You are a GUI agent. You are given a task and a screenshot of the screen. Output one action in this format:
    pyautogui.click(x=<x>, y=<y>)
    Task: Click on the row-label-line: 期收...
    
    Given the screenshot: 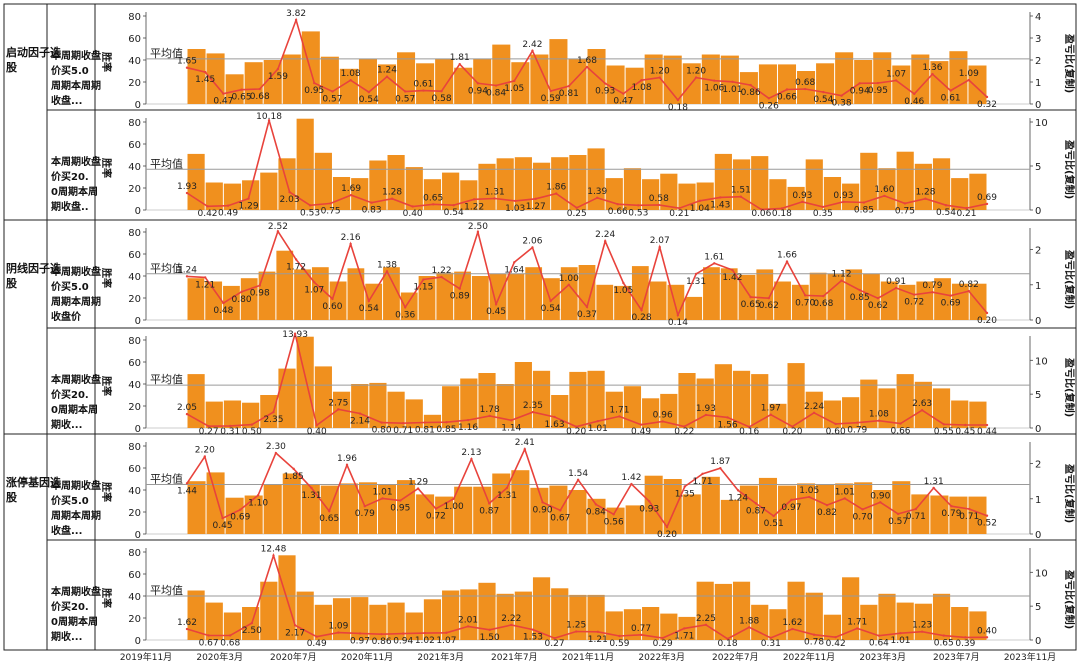 What is the action you would take?
    pyautogui.click(x=66, y=424)
    